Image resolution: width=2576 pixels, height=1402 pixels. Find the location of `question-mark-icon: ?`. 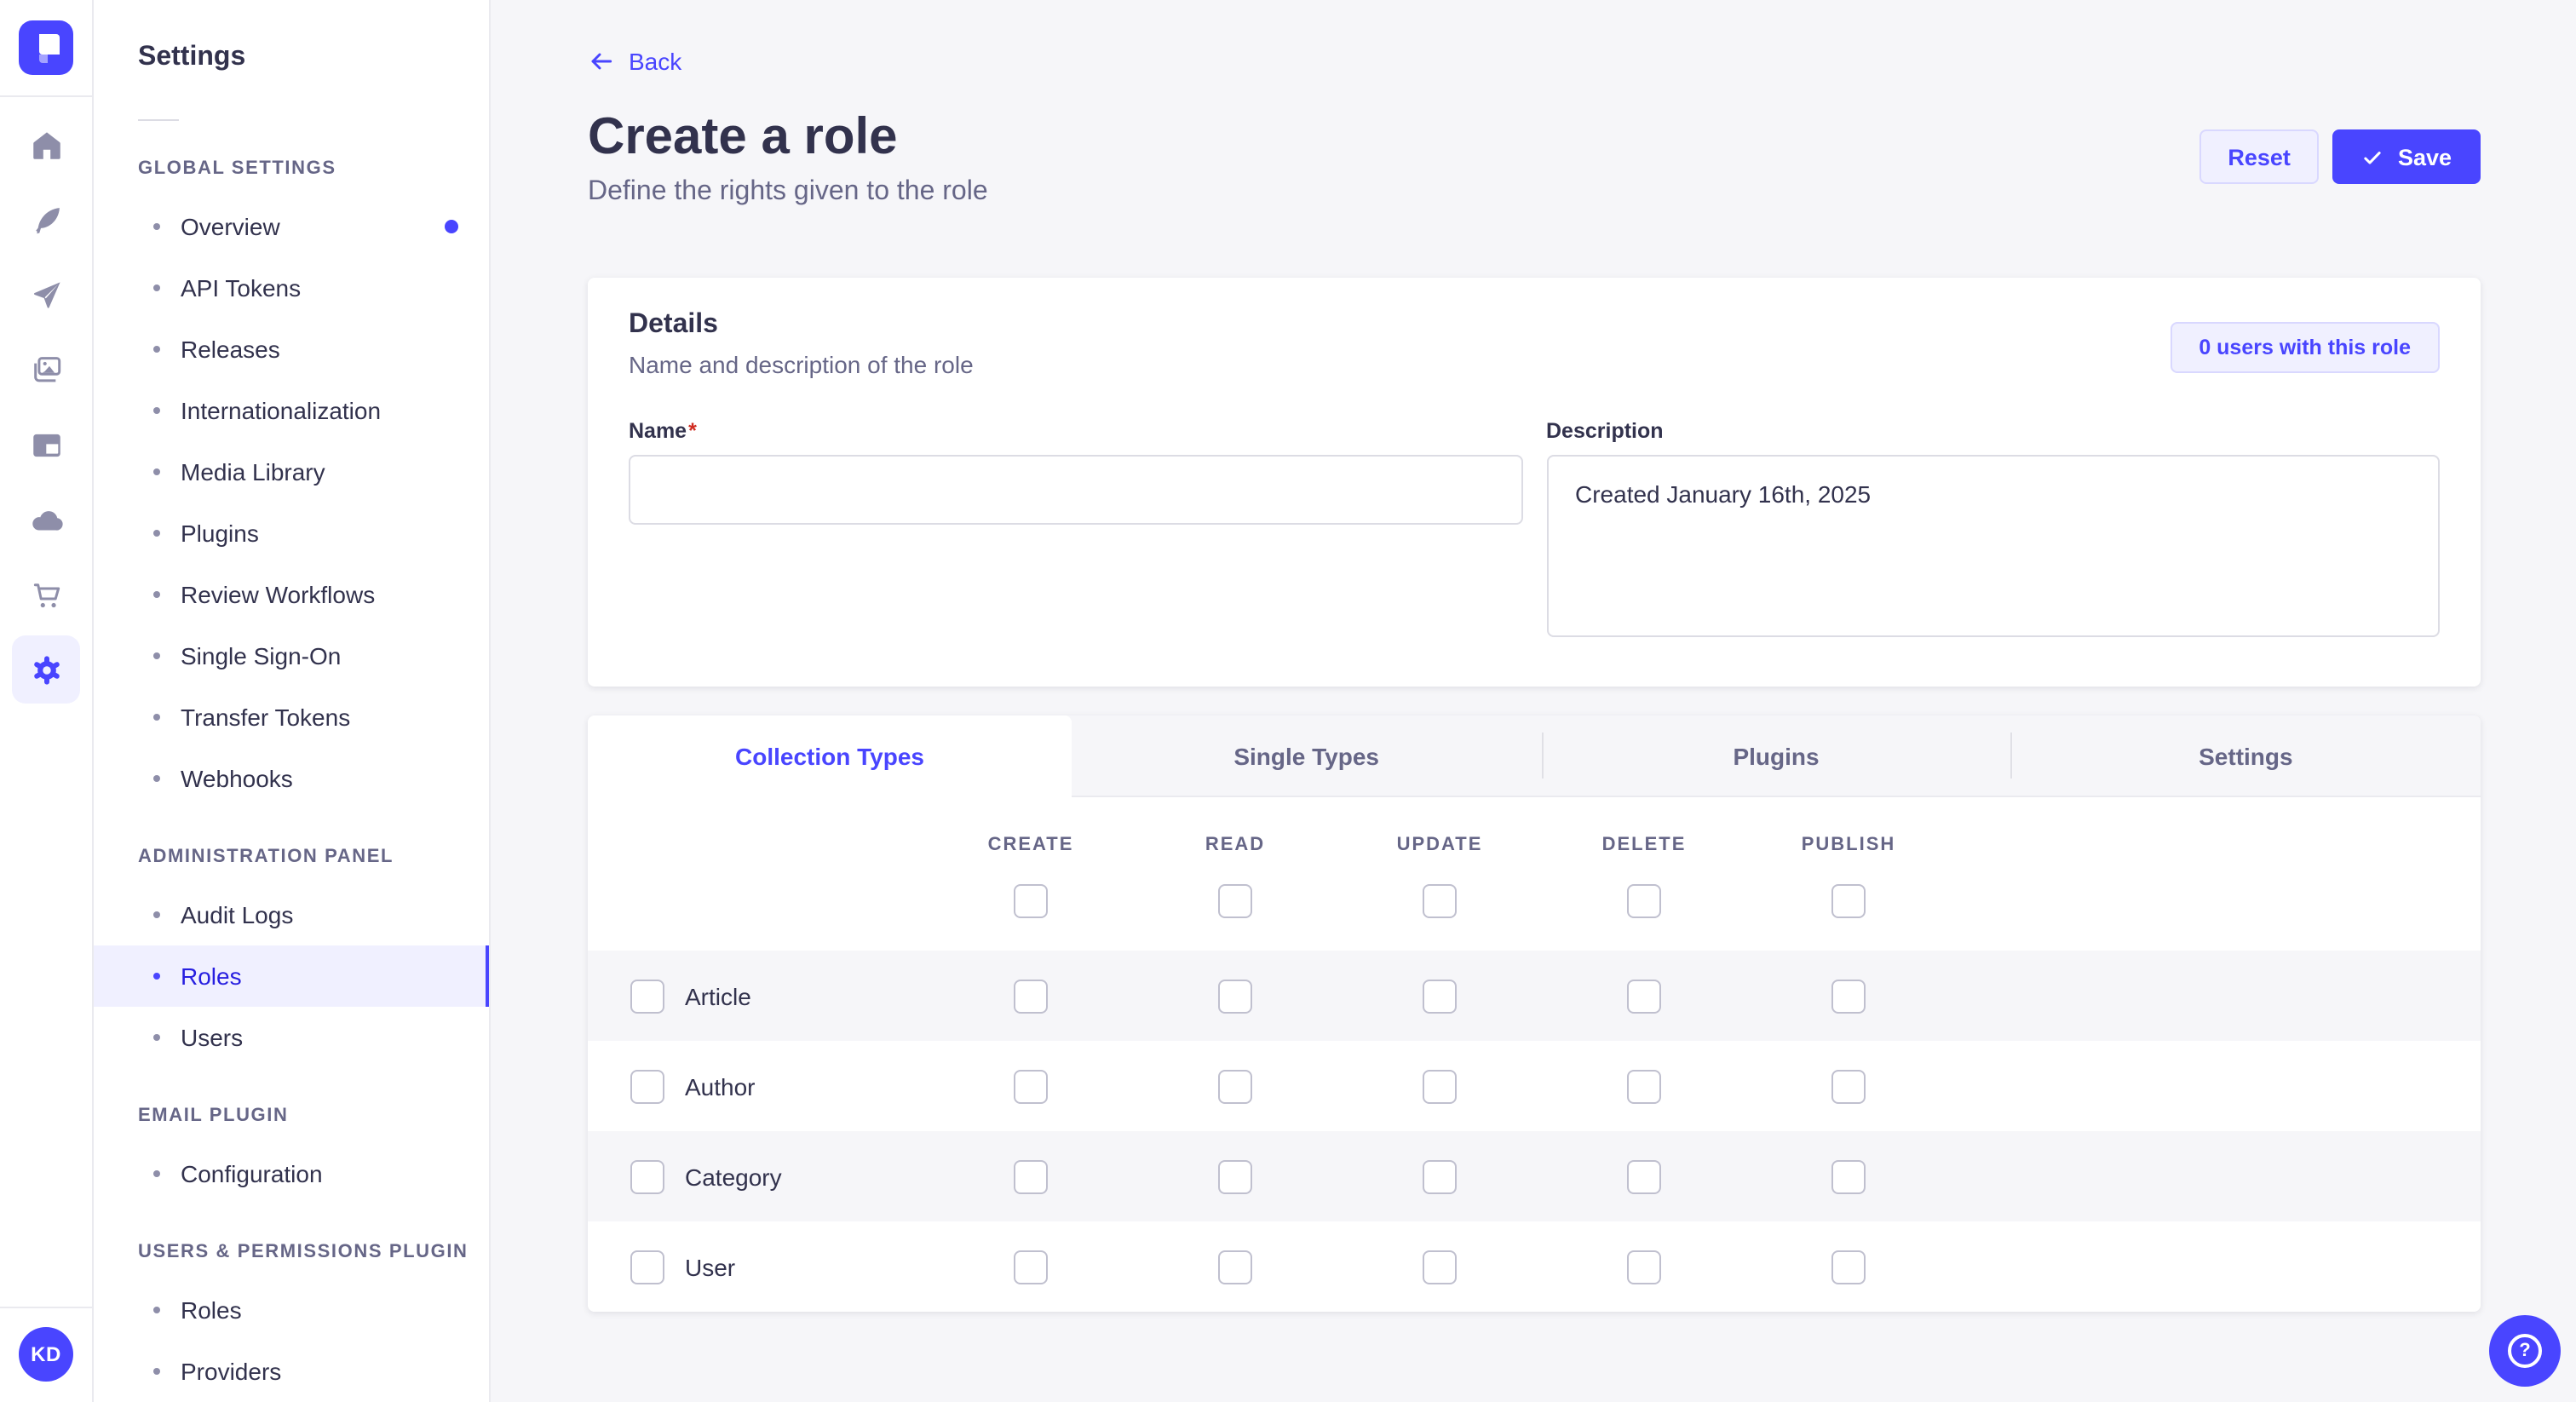

question-mark-icon: ? is located at coordinates (2525, 1351).